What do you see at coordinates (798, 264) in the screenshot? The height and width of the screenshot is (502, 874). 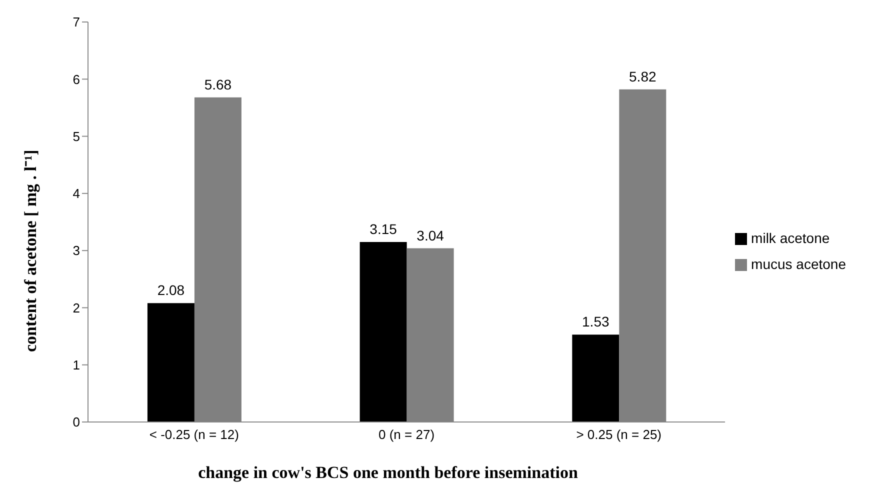 I see `legend-label: mucus acetone` at bounding box center [798, 264].